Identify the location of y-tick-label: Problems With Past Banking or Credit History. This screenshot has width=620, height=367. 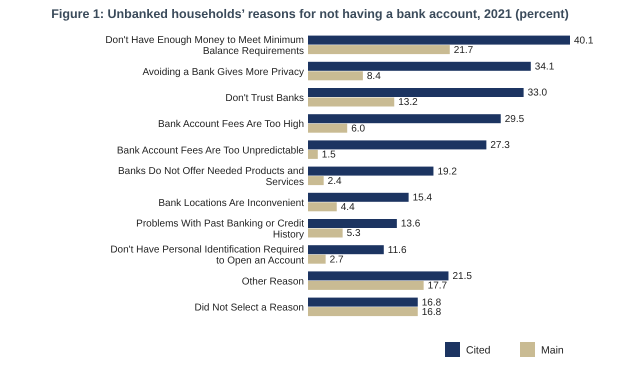
(220, 229).